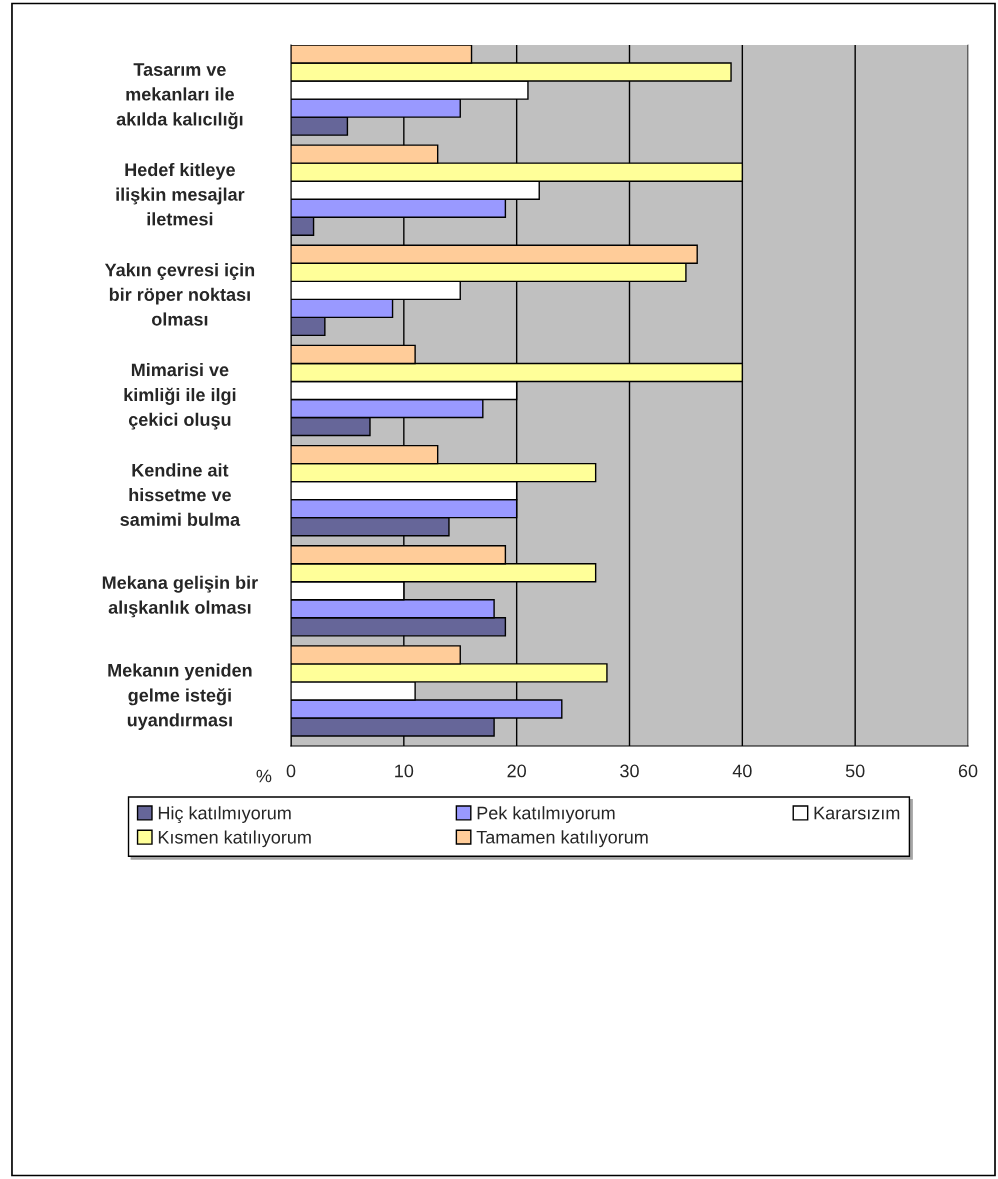 Image resolution: width=998 pixels, height=1179 pixels. Describe the element at coordinates (180, 396) in the screenshot. I see `y-tick-label: Mimarisi ve kimliği ile ilgi çekici oluşu` at that location.